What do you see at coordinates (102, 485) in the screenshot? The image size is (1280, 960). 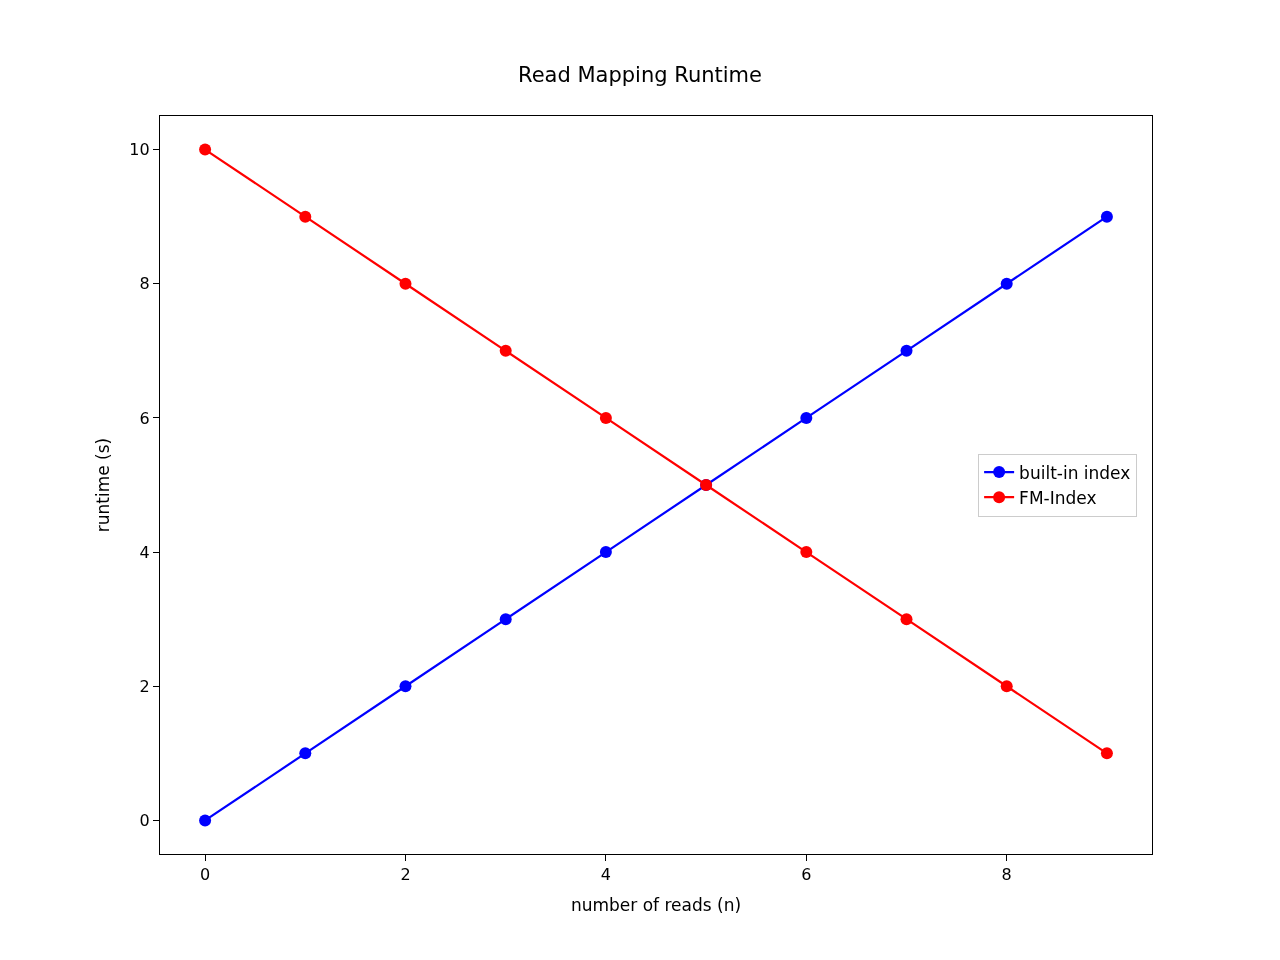 I see `y-axis-title: runtime (s)` at bounding box center [102, 485].